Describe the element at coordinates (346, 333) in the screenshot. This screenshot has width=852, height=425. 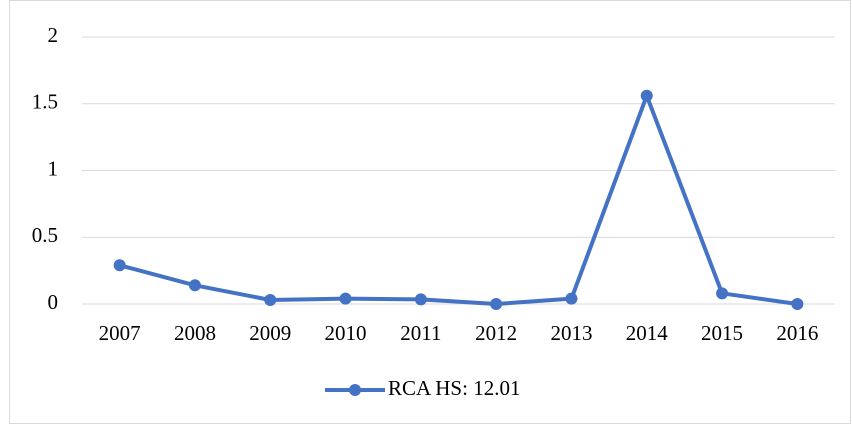
I see `x-tick-label: 2010` at that location.